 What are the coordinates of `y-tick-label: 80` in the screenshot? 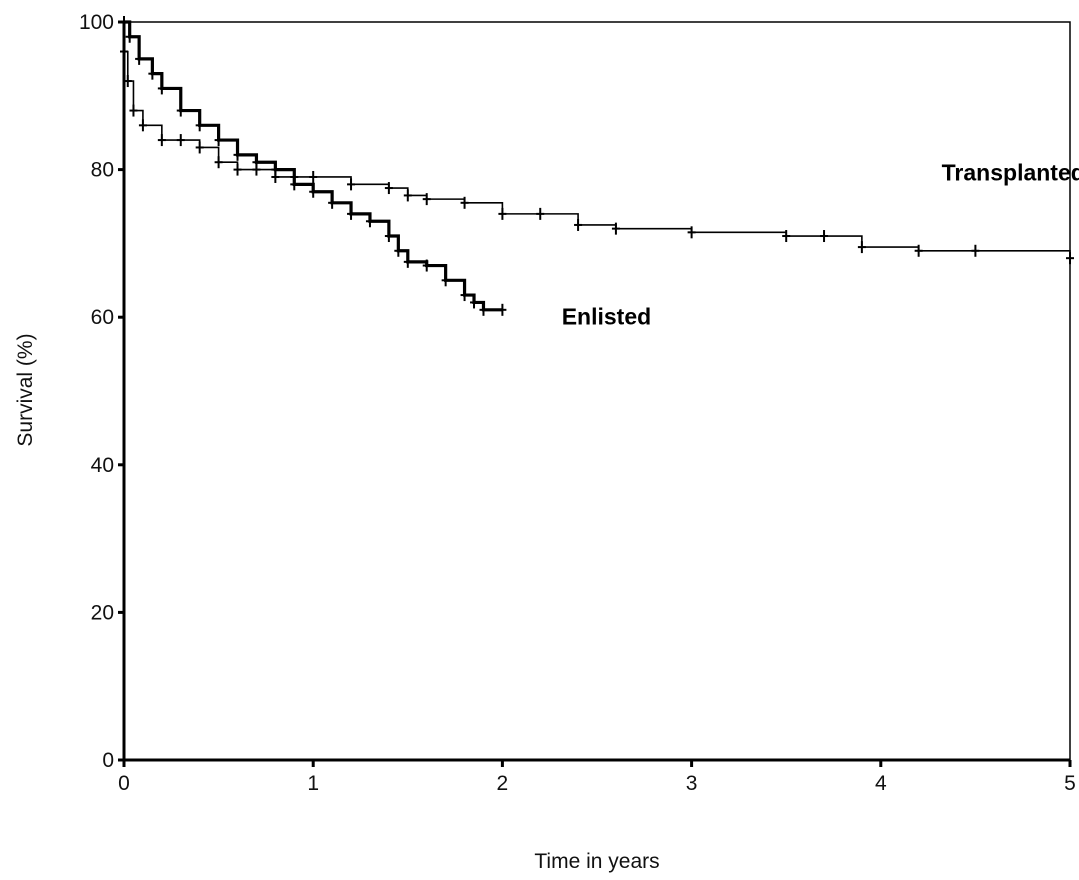 It's located at (102, 170).